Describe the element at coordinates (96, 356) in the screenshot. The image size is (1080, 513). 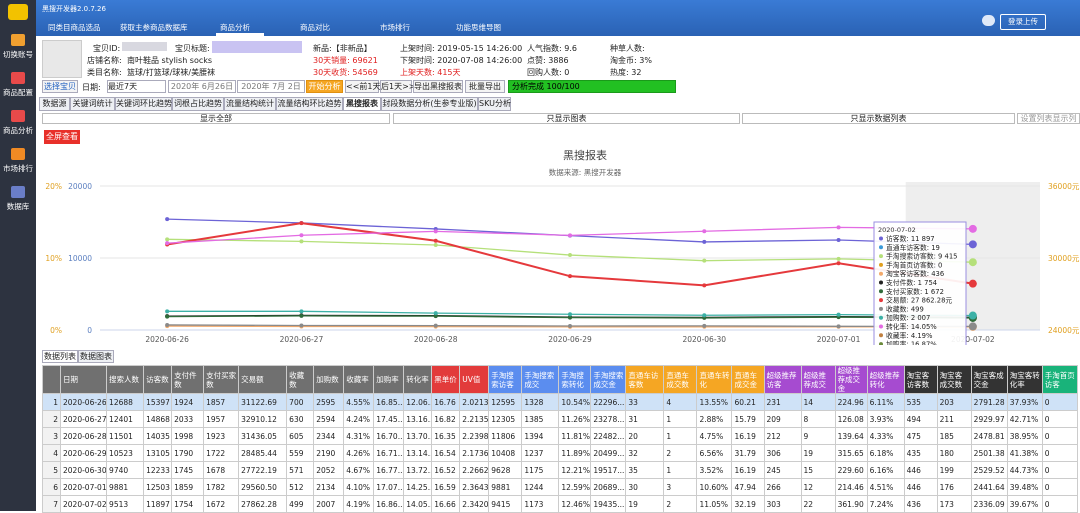
I see `bottom-tab: 数据图表` at that location.